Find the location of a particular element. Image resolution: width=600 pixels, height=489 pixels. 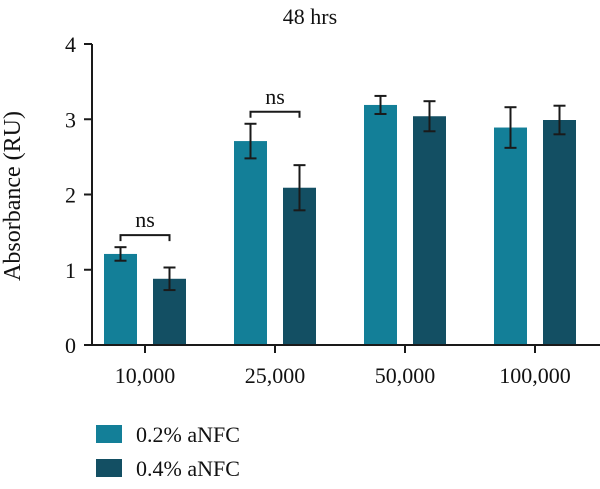

y-tick-label: 4 is located at coordinates (70, 44).